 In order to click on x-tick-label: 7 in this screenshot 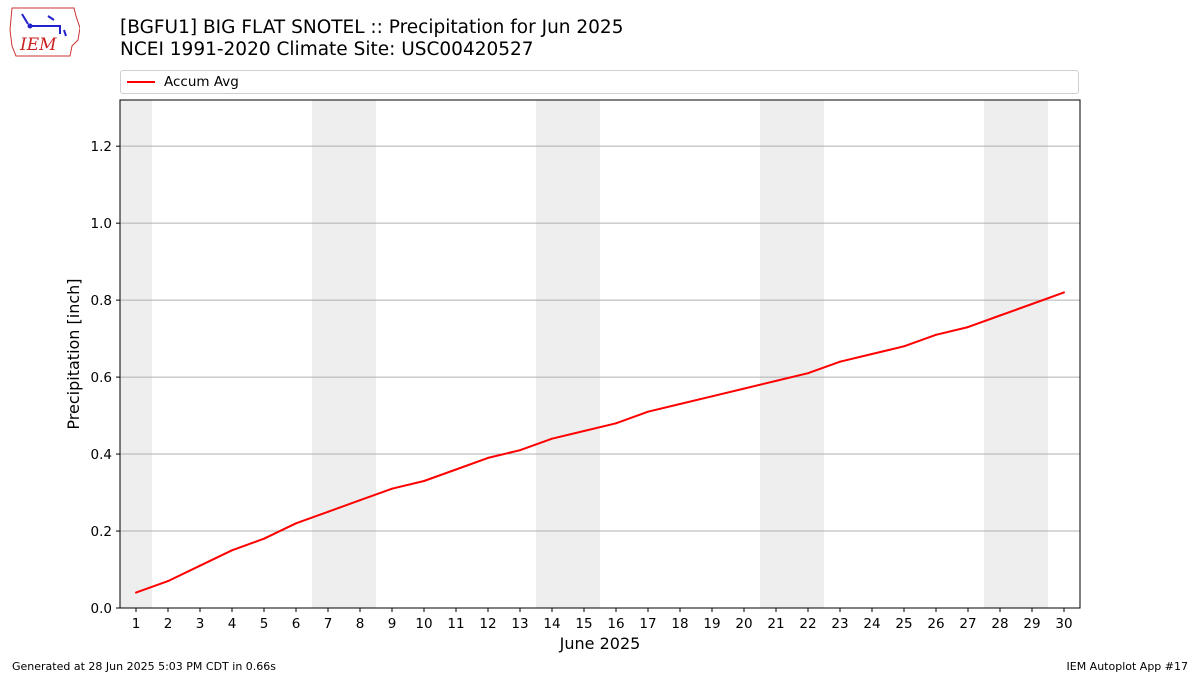, I will do `click(328, 624)`.